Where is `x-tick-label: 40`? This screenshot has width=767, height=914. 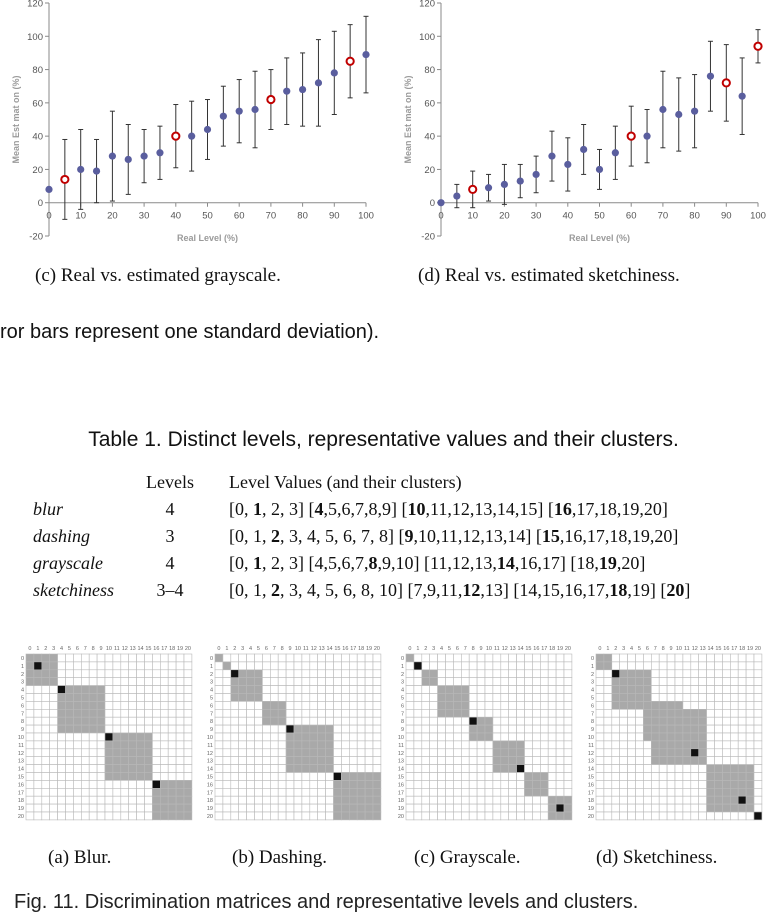
x-tick-label: 40 is located at coordinates (568, 216).